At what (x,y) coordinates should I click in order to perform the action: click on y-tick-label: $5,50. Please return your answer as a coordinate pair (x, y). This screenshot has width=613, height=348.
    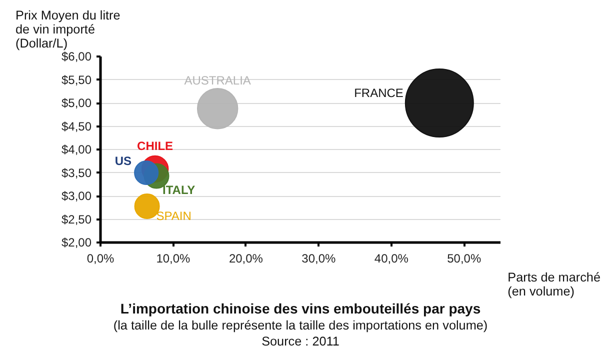
    Looking at the image, I should click on (76, 79).